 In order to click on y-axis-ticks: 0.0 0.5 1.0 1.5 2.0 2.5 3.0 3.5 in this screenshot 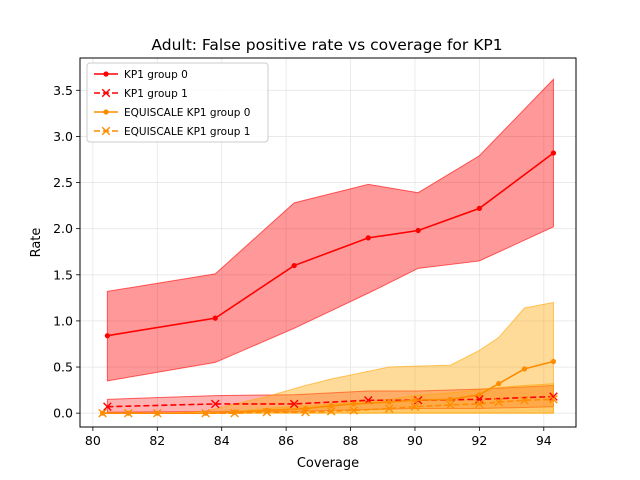, I will do `click(66, 252)`.